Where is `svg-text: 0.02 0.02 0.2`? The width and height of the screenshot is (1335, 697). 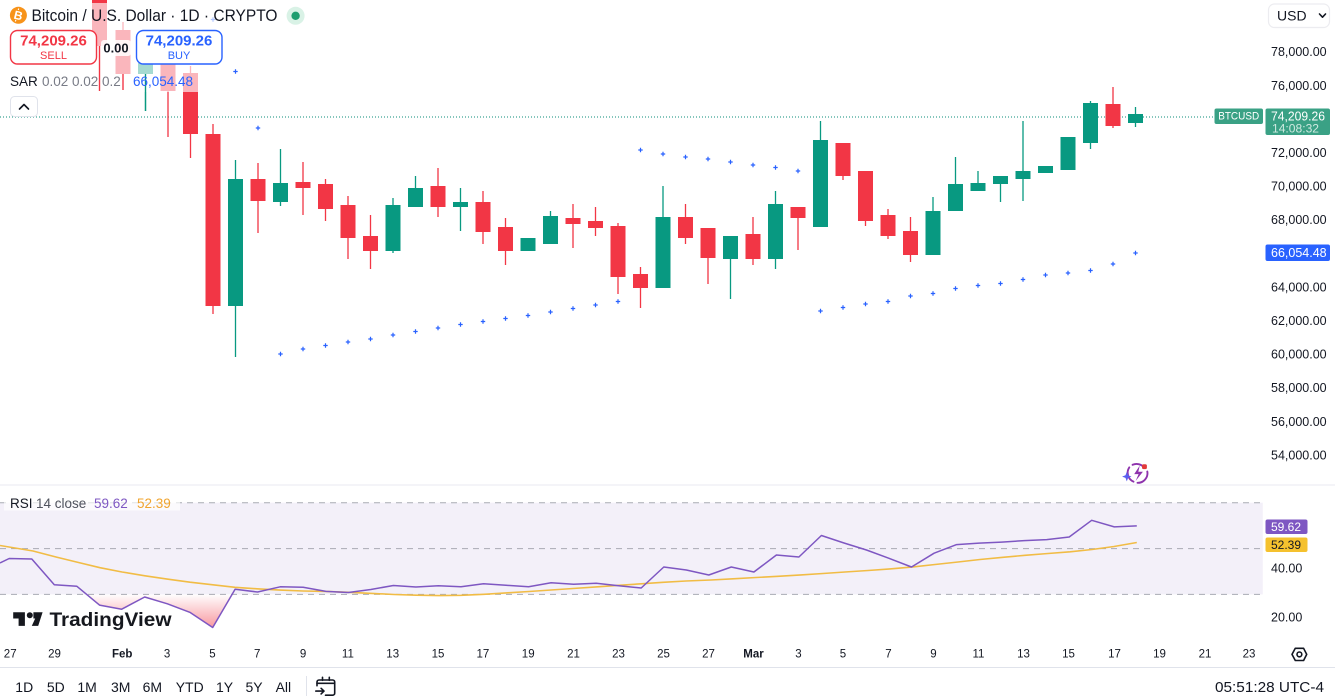
svg-text: 0.02 0.02 0.2 is located at coordinates (81, 81).